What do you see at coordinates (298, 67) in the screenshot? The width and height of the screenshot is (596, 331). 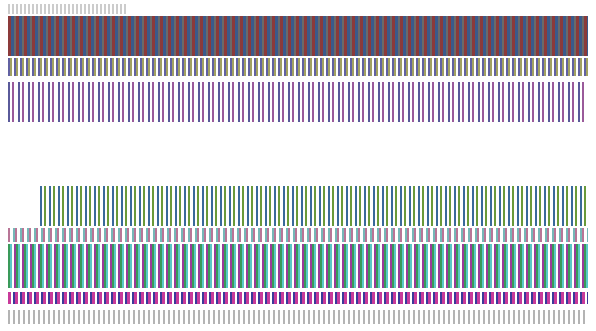 I see `illegible-subheader-band` at bounding box center [298, 67].